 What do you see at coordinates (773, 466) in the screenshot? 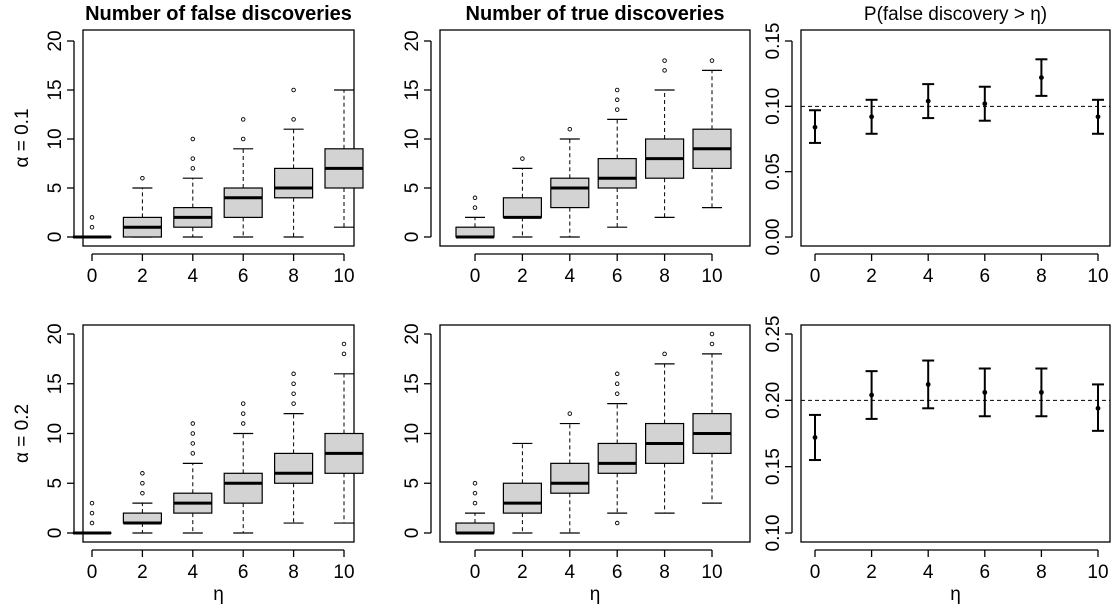
I see `y-tick-label: 0.15` at bounding box center [773, 466].